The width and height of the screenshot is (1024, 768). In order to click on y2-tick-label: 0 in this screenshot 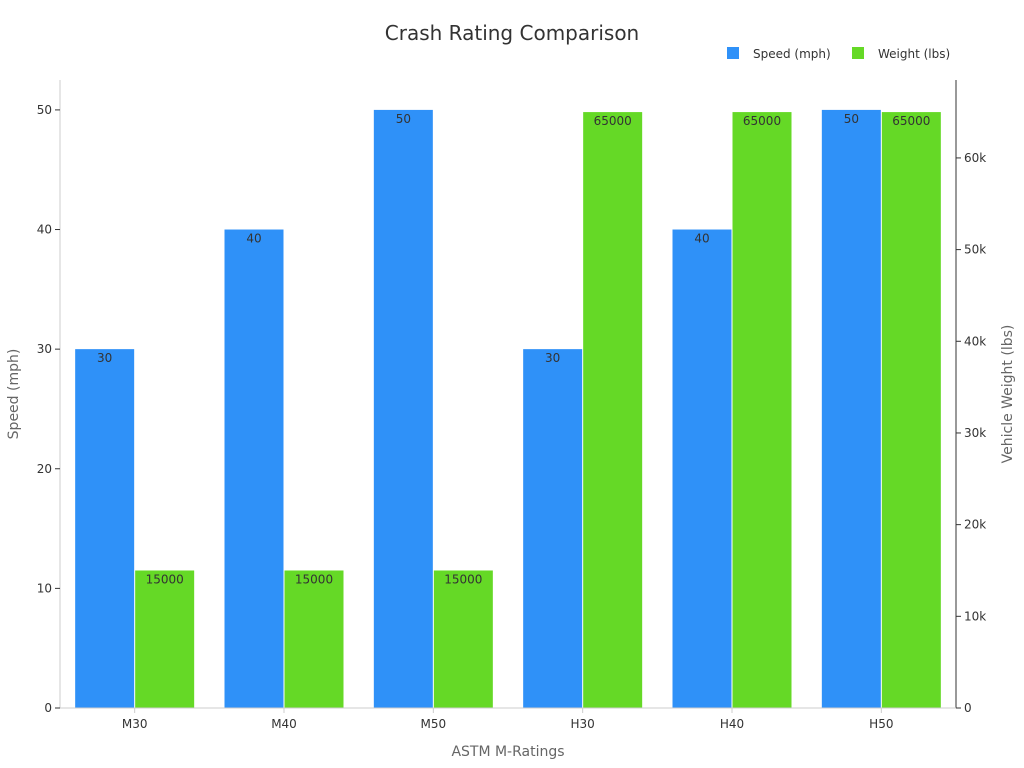, I will do `click(968, 708)`.